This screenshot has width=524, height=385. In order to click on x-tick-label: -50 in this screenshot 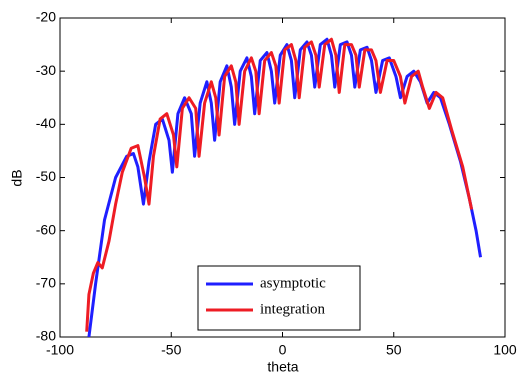, I will do `click(171, 350)`.